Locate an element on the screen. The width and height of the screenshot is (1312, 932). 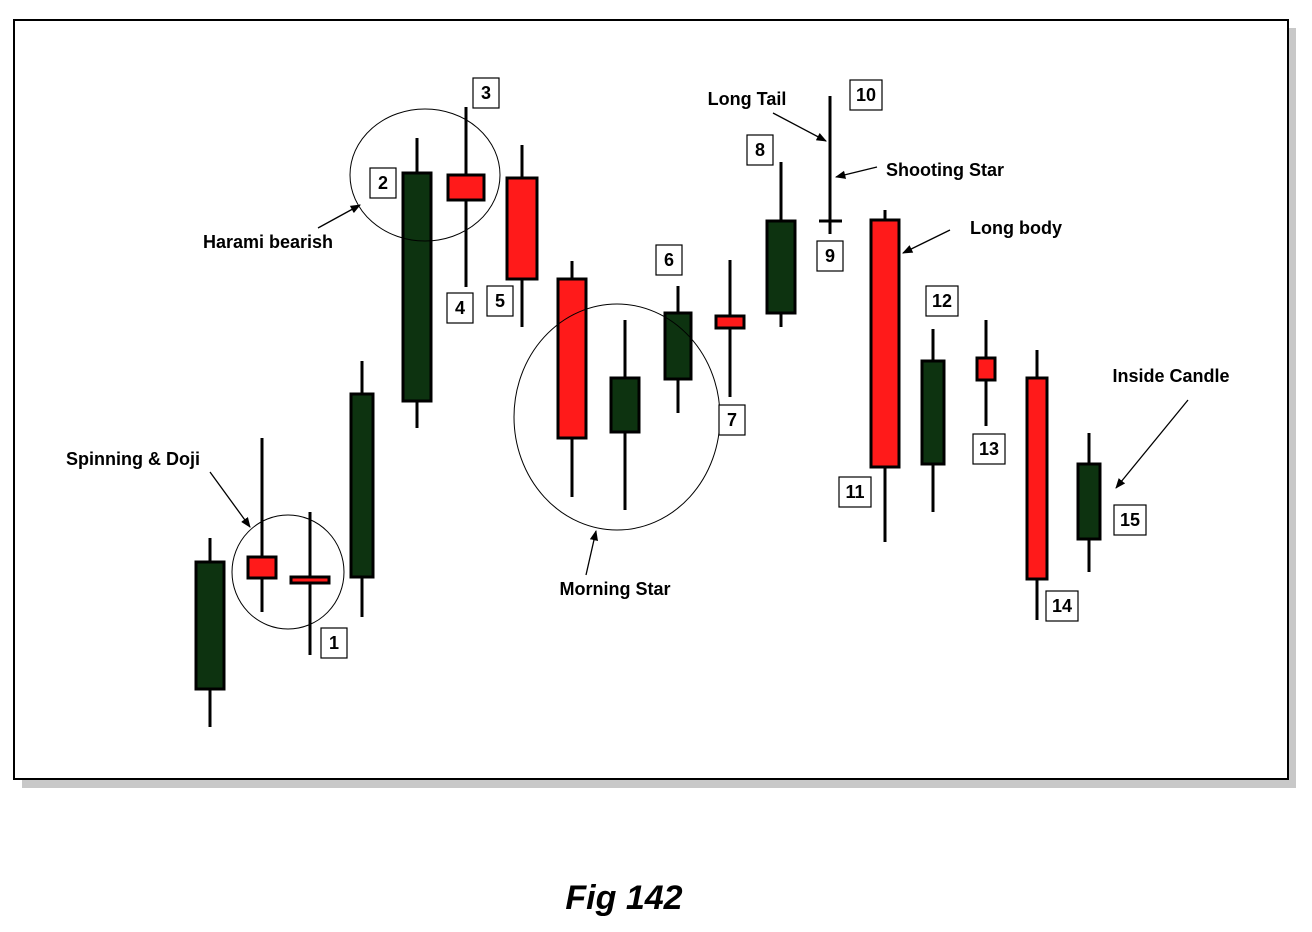
number-label: 9 is located at coordinates (830, 256).